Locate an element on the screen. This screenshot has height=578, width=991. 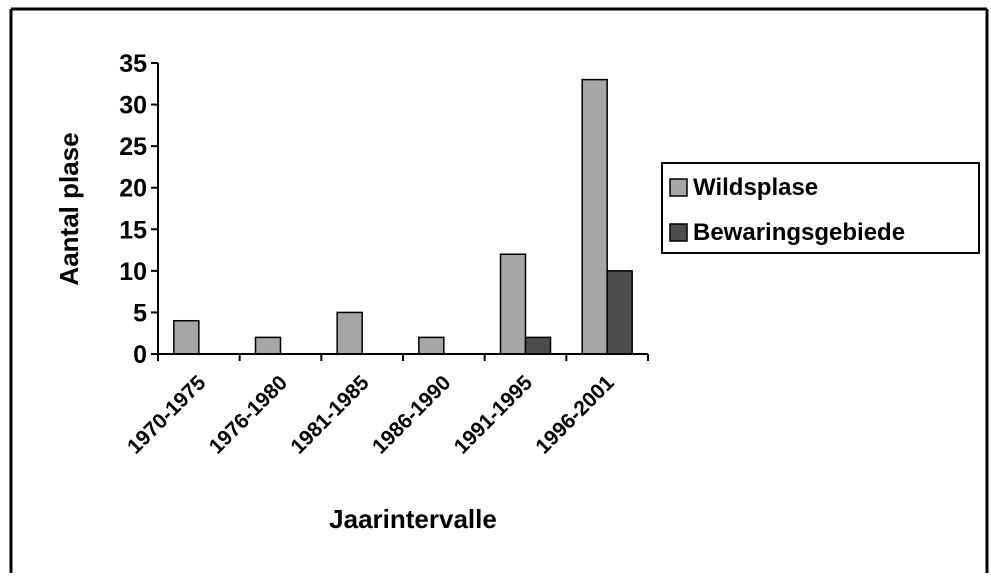
bar-bewaringsgebiede-1991-1995 is located at coordinates (538, 345).